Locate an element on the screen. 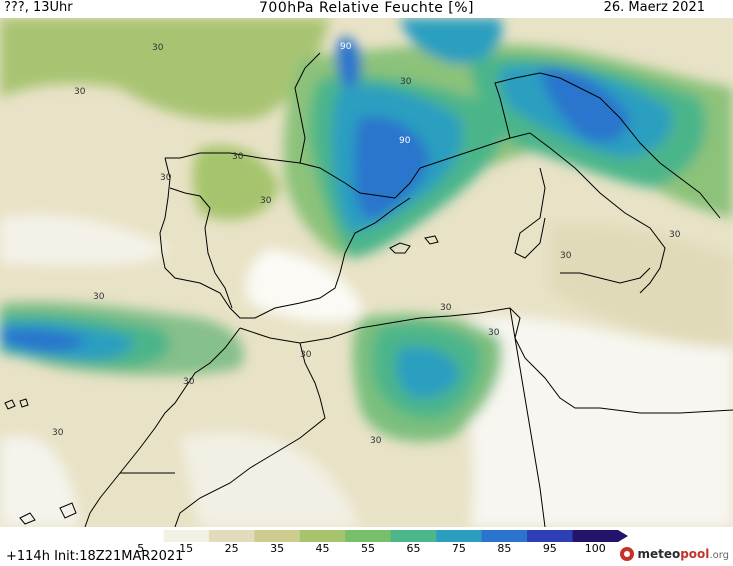 This screenshot has width=733, height=566. colorbar is located at coordinates (373, 536).